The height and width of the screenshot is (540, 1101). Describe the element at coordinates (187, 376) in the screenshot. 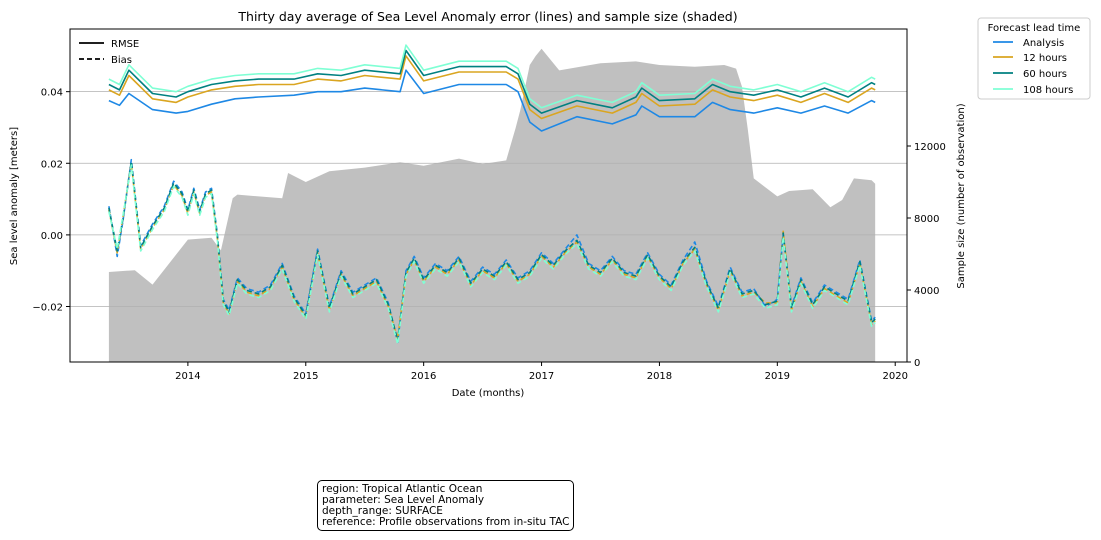

I see `x-tick-label: 2014` at that location.